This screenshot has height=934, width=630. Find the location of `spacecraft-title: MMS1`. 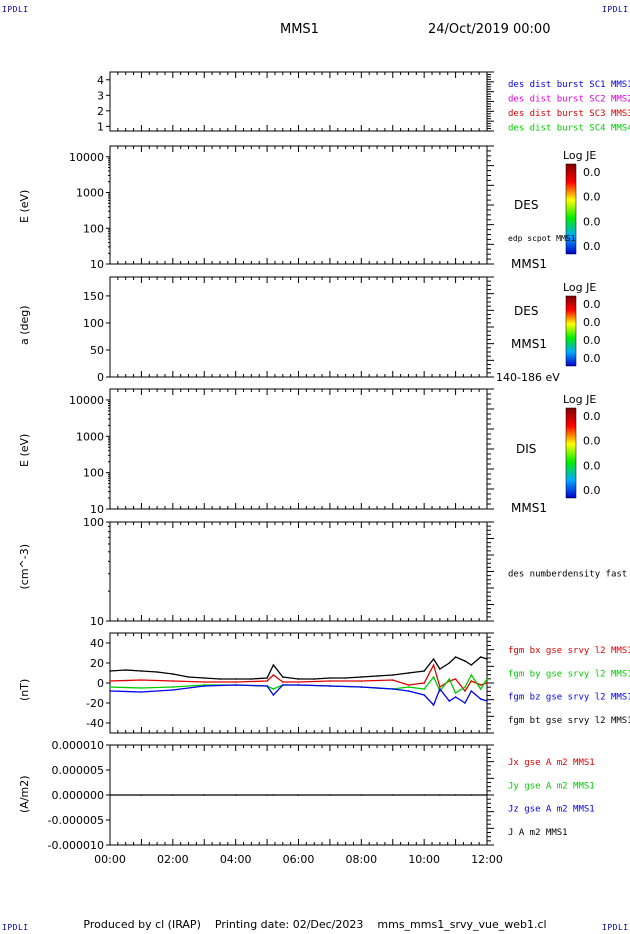

spacecraft-title: MMS1 is located at coordinates (299, 29).